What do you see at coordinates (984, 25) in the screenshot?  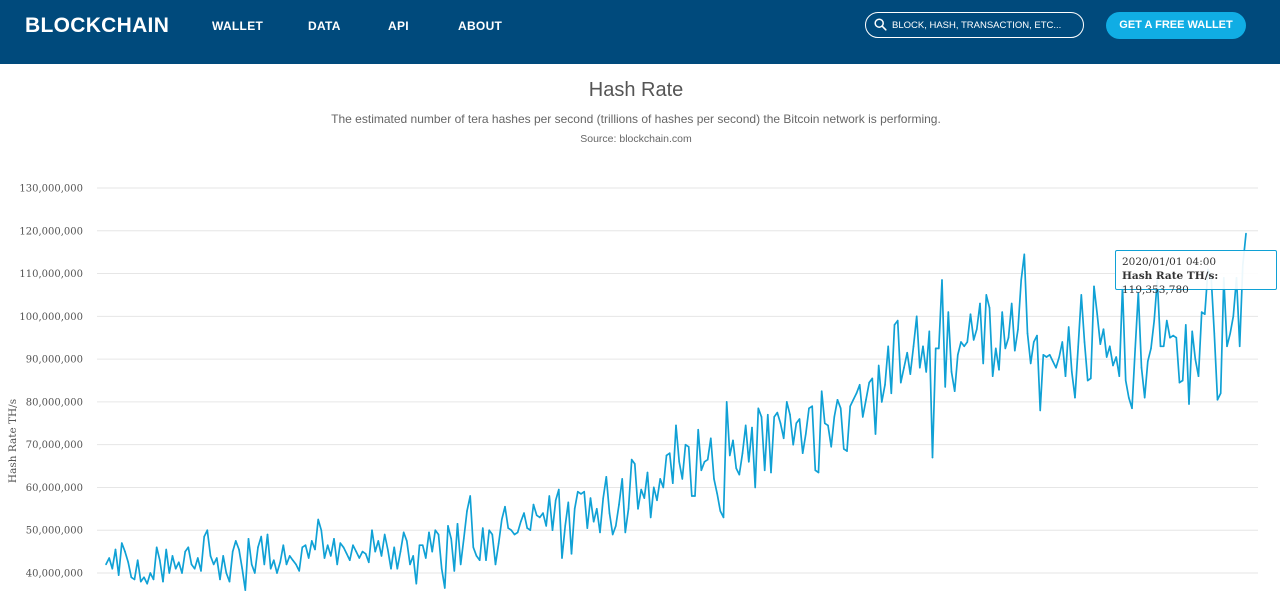 I see `search-input` at bounding box center [984, 25].